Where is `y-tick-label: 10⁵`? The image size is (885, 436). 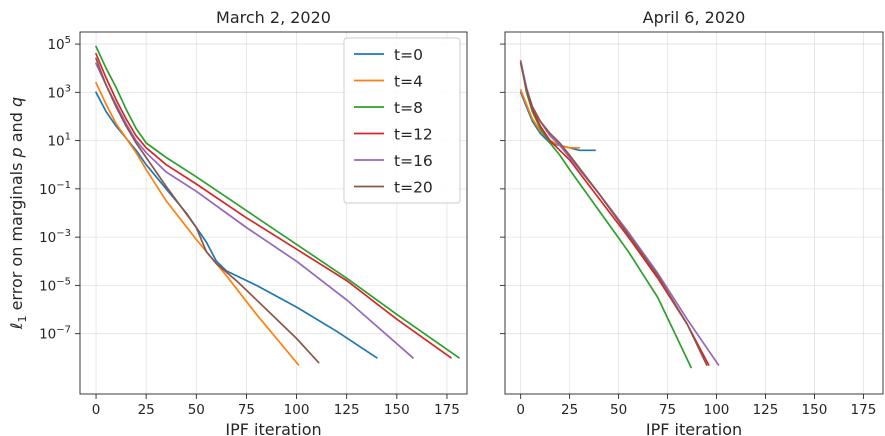 y-tick-label: 10⁵ is located at coordinates (59, 44).